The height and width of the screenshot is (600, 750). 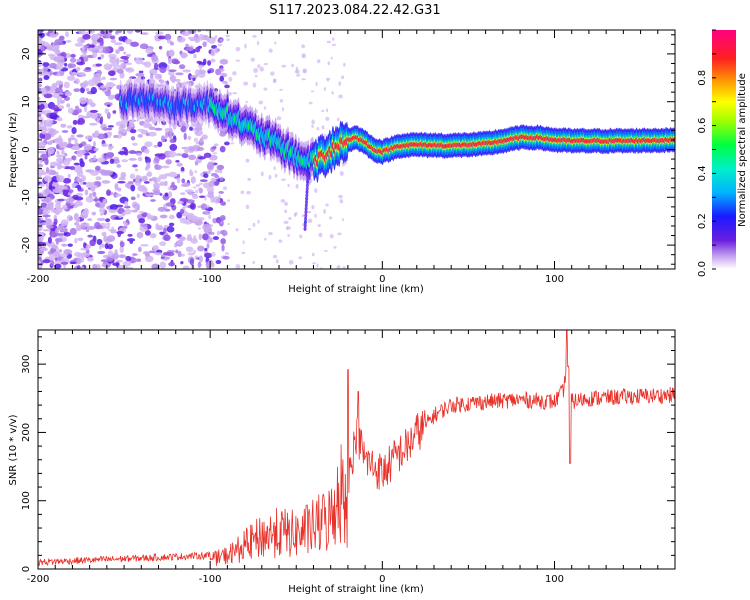 What do you see at coordinates (26, 54) in the screenshot?
I see `y-tick-label: 20` at bounding box center [26, 54].